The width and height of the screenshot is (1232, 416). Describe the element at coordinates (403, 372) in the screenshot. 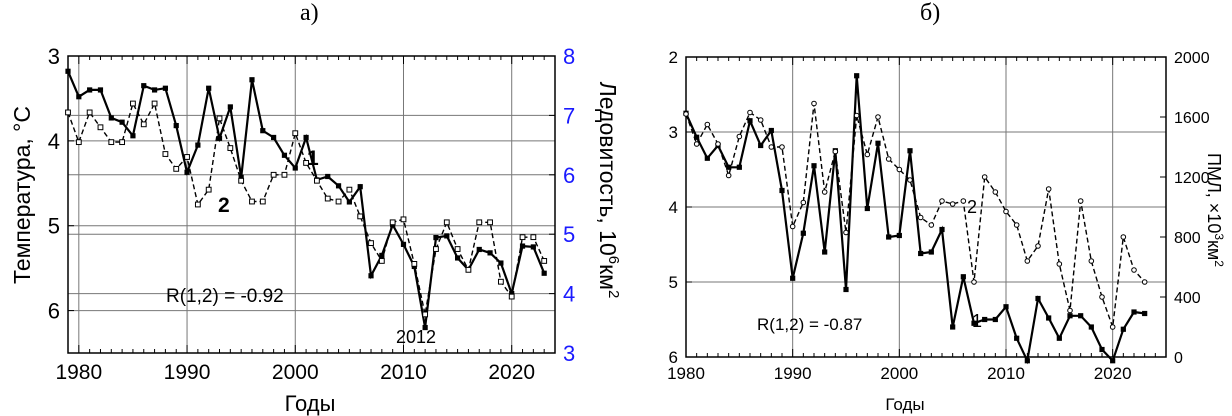

I see `x-tick-label: 2010` at that location.